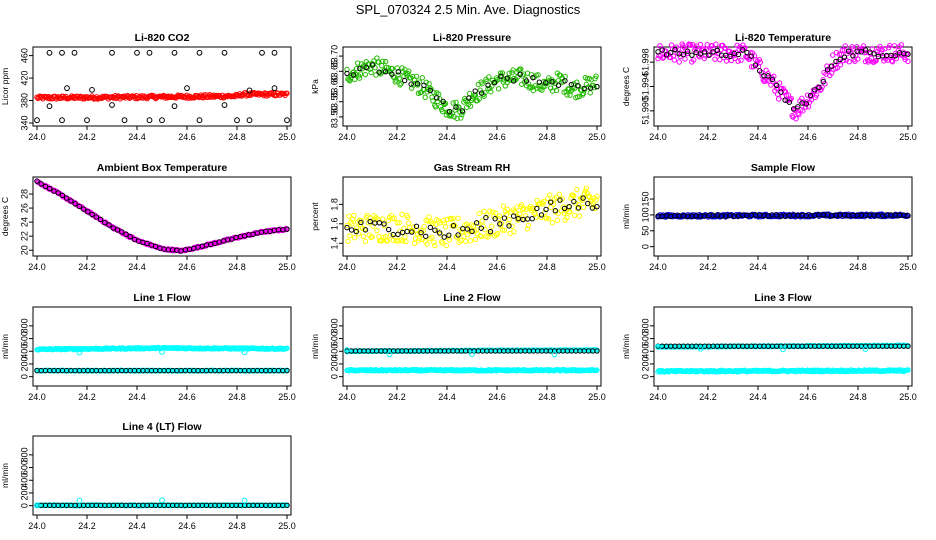 This screenshot has width=936, height=540. What do you see at coordinates (24, 376) in the screenshot?
I see `y-tick-label: 0` at bounding box center [24, 376].